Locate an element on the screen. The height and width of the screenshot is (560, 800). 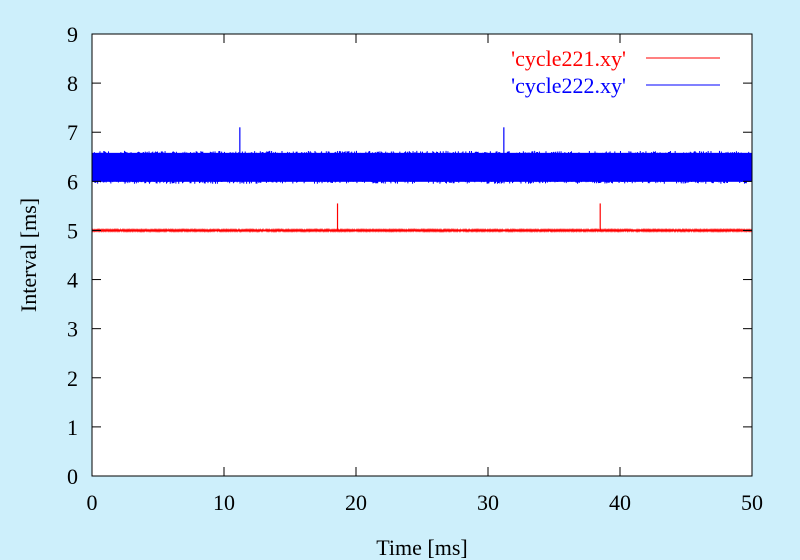
legend-label-cycle221: 'cycle221.xy' is located at coordinates (568, 58).